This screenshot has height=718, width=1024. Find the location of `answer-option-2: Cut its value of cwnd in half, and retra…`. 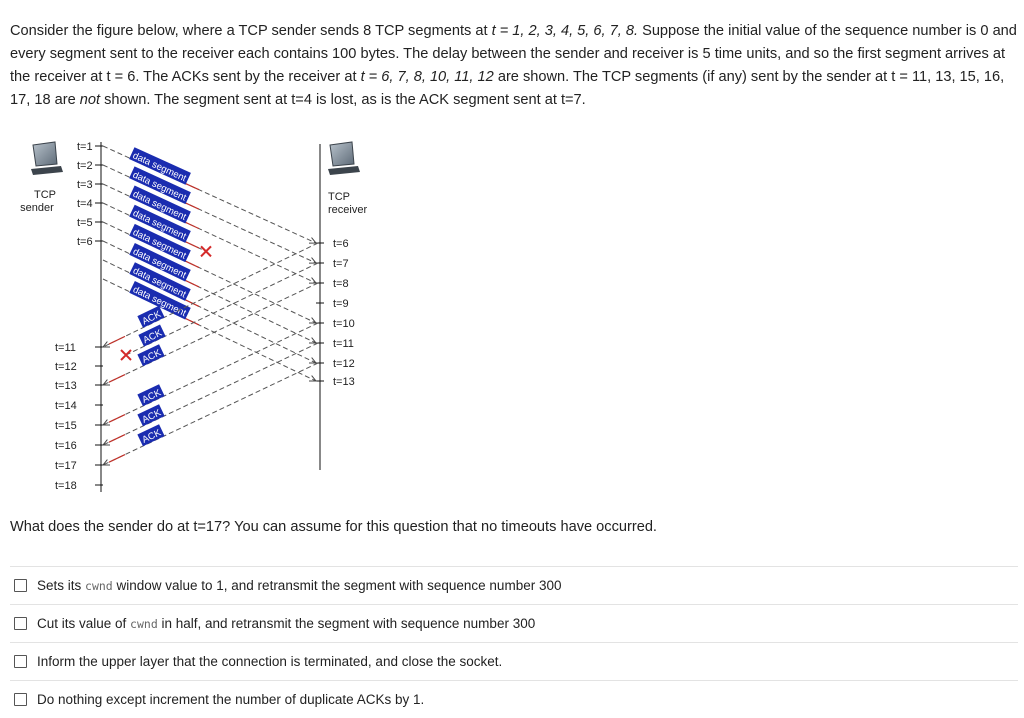

answer-option-2: Cut its value of cwnd in half, and retra… is located at coordinates (514, 623).